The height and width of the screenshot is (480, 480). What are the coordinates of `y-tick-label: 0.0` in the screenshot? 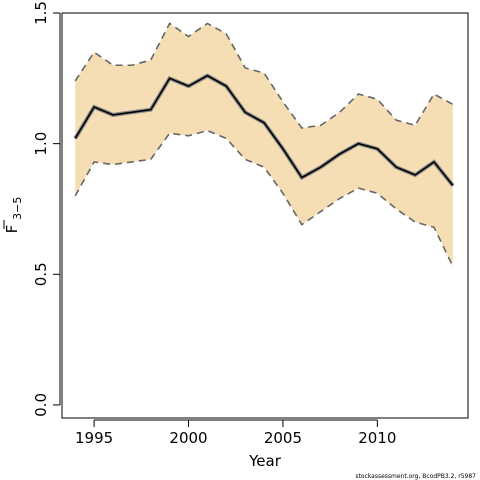 It's located at (41, 405).